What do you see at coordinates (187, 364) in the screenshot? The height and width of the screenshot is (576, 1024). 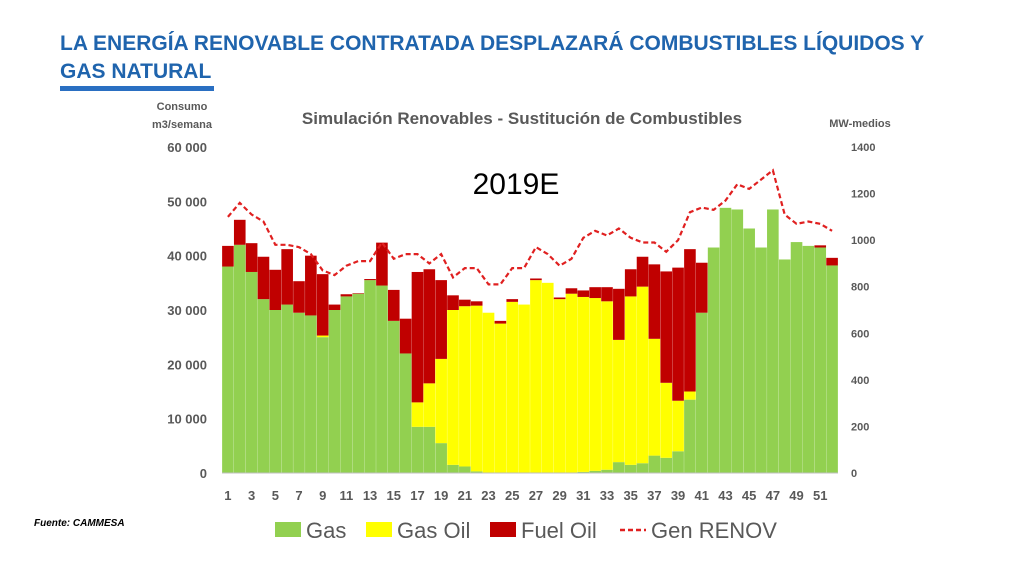 I see `y-left-tick-label: 20 000` at bounding box center [187, 364].